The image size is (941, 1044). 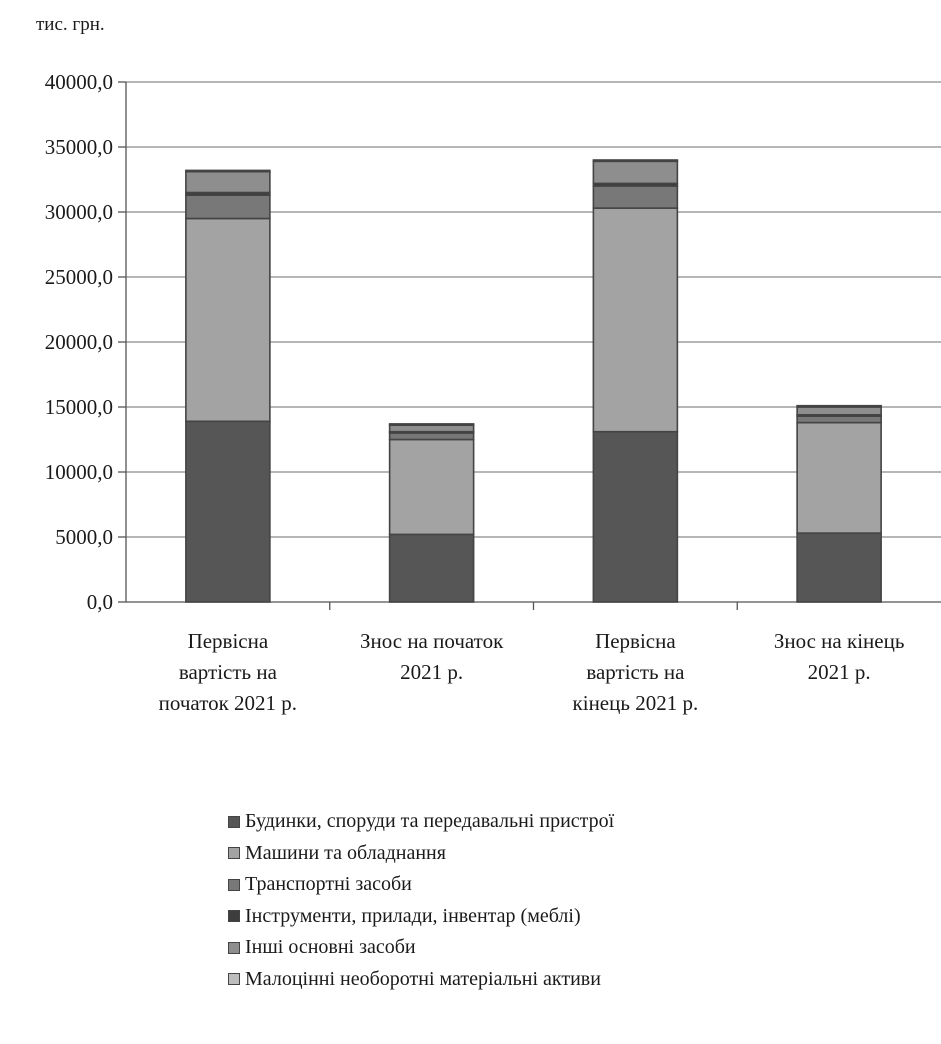 What do you see at coordinates (79, 342) in the screenshot?
I see `y-tick-label: 20000,0` at bounding box center [79, 342].